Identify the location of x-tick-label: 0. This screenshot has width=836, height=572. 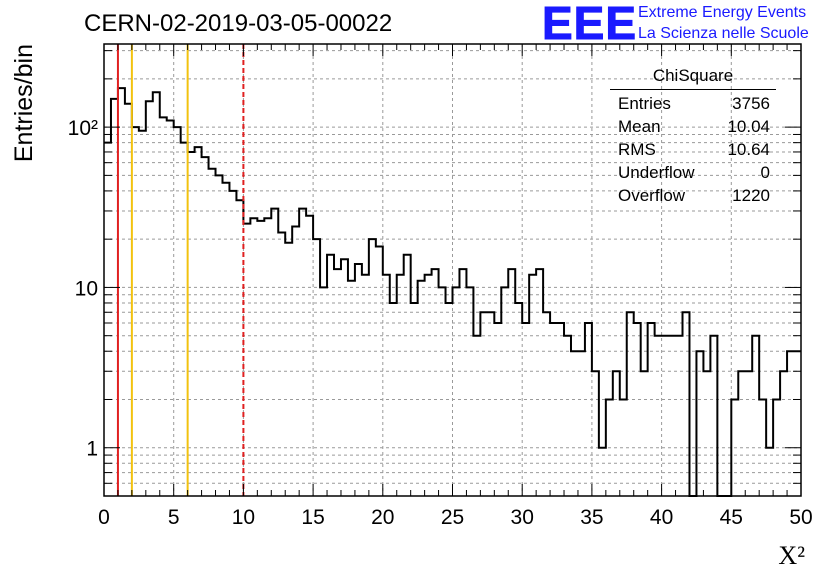
(104, 517).